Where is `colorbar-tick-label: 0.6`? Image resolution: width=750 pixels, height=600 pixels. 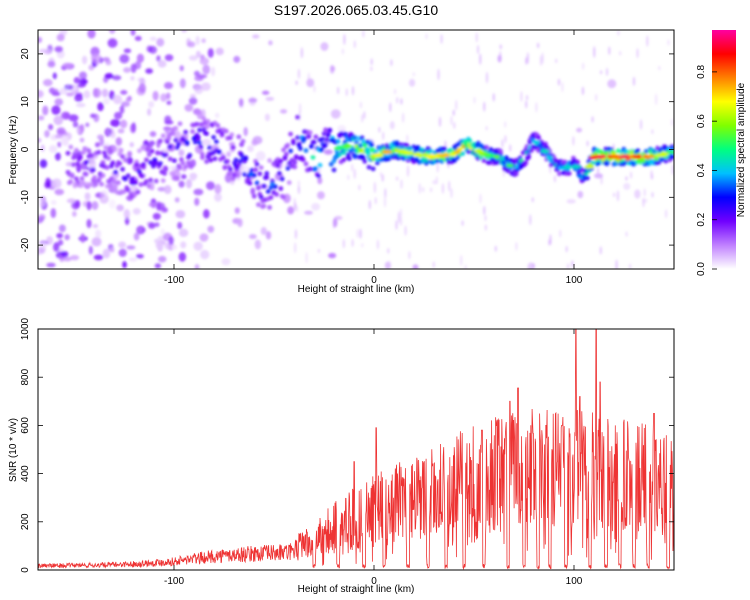 colorbar-tick-label: 0.6 is located at coordinates (701, 121).